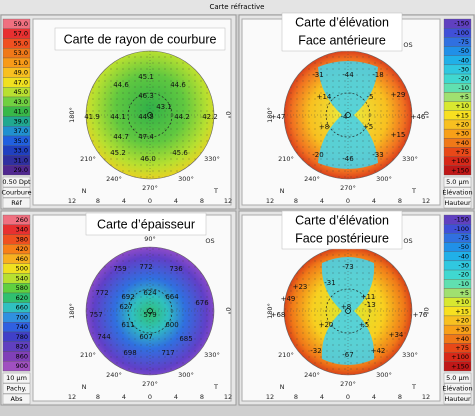 The width and height of the screenshot is (475, 416). What do you see at coordinates (21, 102) in the screenshot?
I see `scale-label: 43.0` at bounding box center [21, 102].